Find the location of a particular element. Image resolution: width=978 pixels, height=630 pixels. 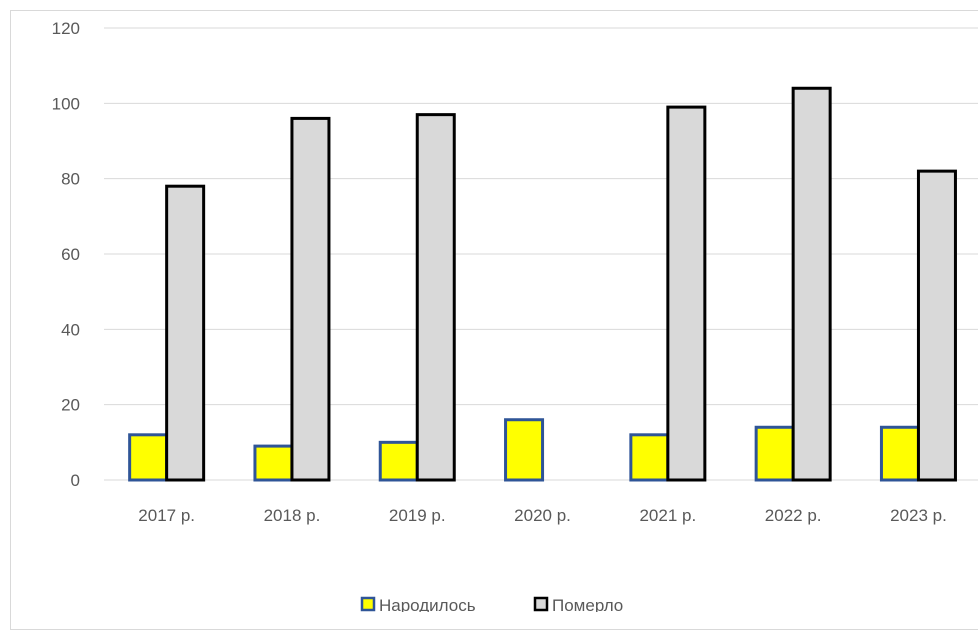

x-tick-label: 2017 р. is located at coordinates (166, 515).